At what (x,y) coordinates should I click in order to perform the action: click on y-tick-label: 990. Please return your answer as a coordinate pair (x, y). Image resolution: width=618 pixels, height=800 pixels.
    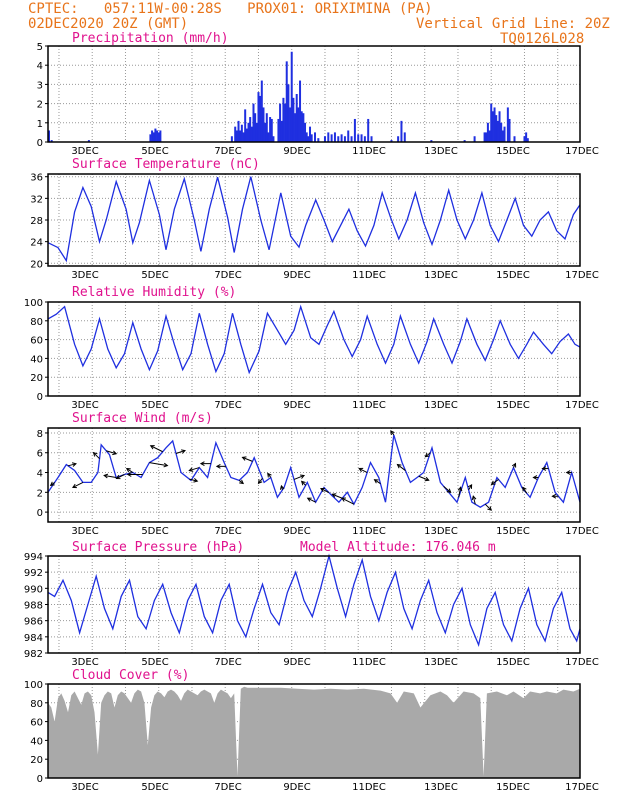
    Looking at the image, I should click on (33, 589).